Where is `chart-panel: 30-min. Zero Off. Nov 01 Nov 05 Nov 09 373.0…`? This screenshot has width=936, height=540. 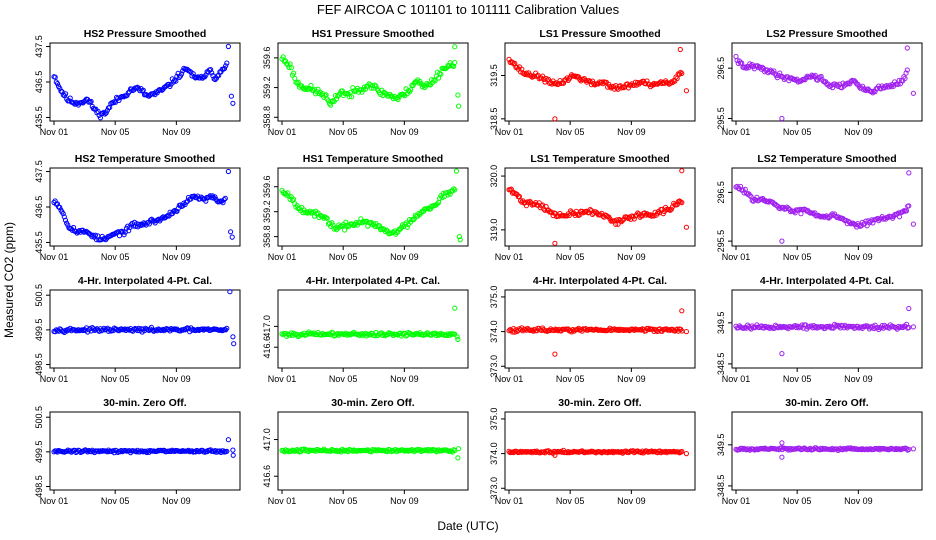
chart-panel: 30-min. Zero Off. Nov 01 Nov 05 Nov 09 373.0… is located at coordinates (592, 451).